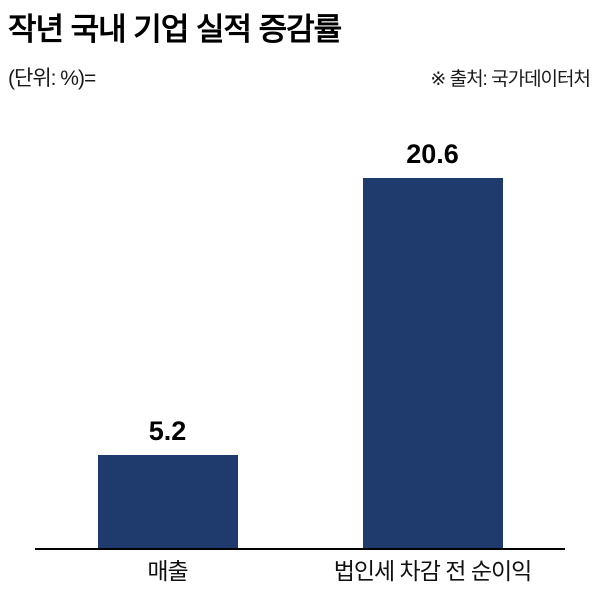 The width and height of the screenshot is (600, 600). I want to click on bar-value-label: 5.2, so click(167, 431).